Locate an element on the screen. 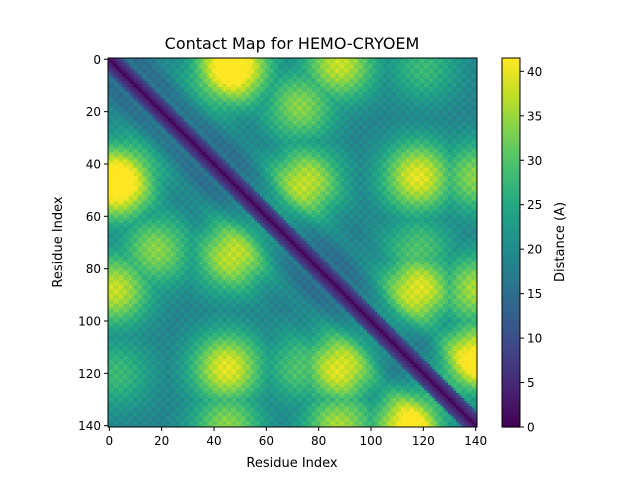  y-axis-label: Residue Index is located at coordinates (58, 242).